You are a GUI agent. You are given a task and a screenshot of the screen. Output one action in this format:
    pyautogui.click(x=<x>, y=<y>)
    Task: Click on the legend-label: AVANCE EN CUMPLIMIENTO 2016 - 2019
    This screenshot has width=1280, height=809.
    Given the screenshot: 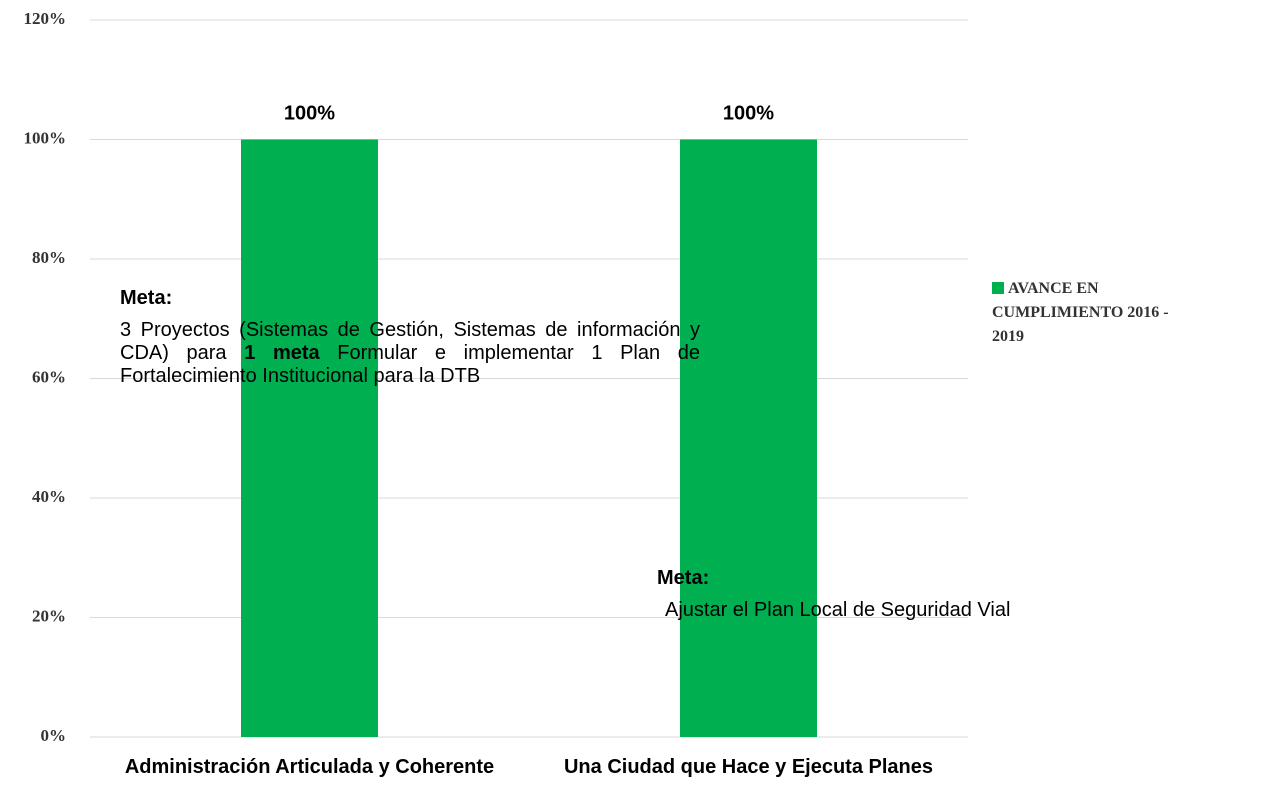 What is the action you would take?
    pyautogui.click(x=1080, y=312)
    